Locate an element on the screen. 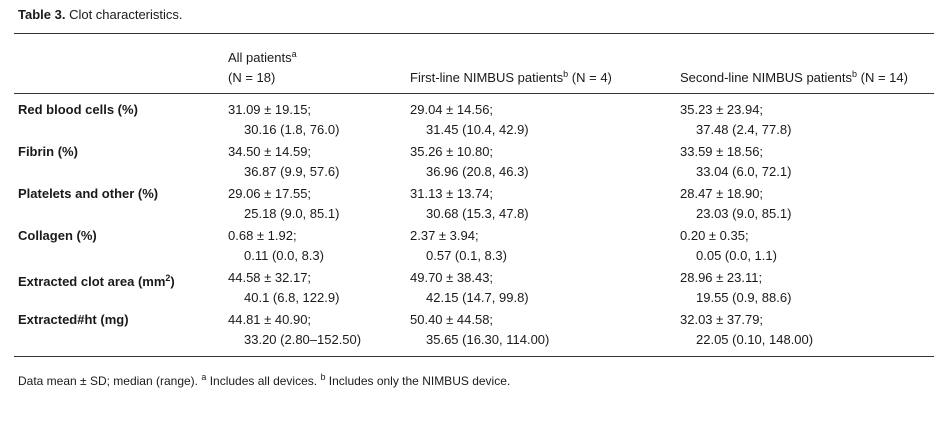  cell-median-range: 19.55 (0.9, 88.6) is located at coordinates (744, 297).